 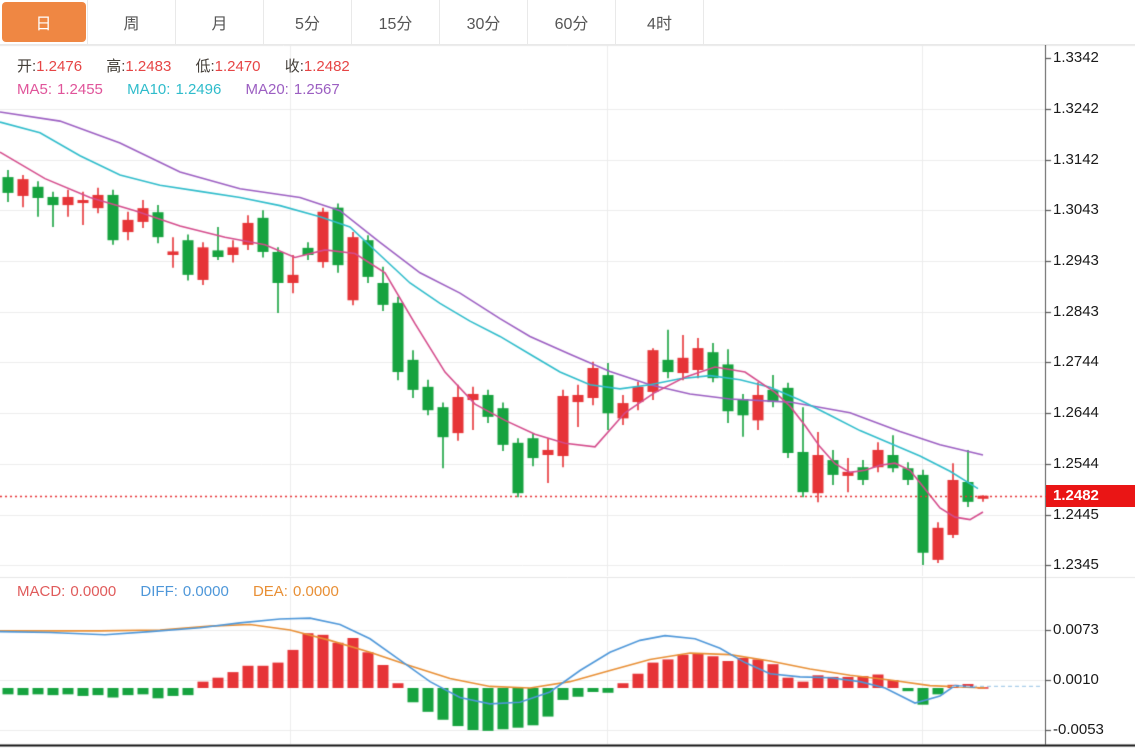 I want to click on macd-value: 0.0000, so click(x=93, y=591).